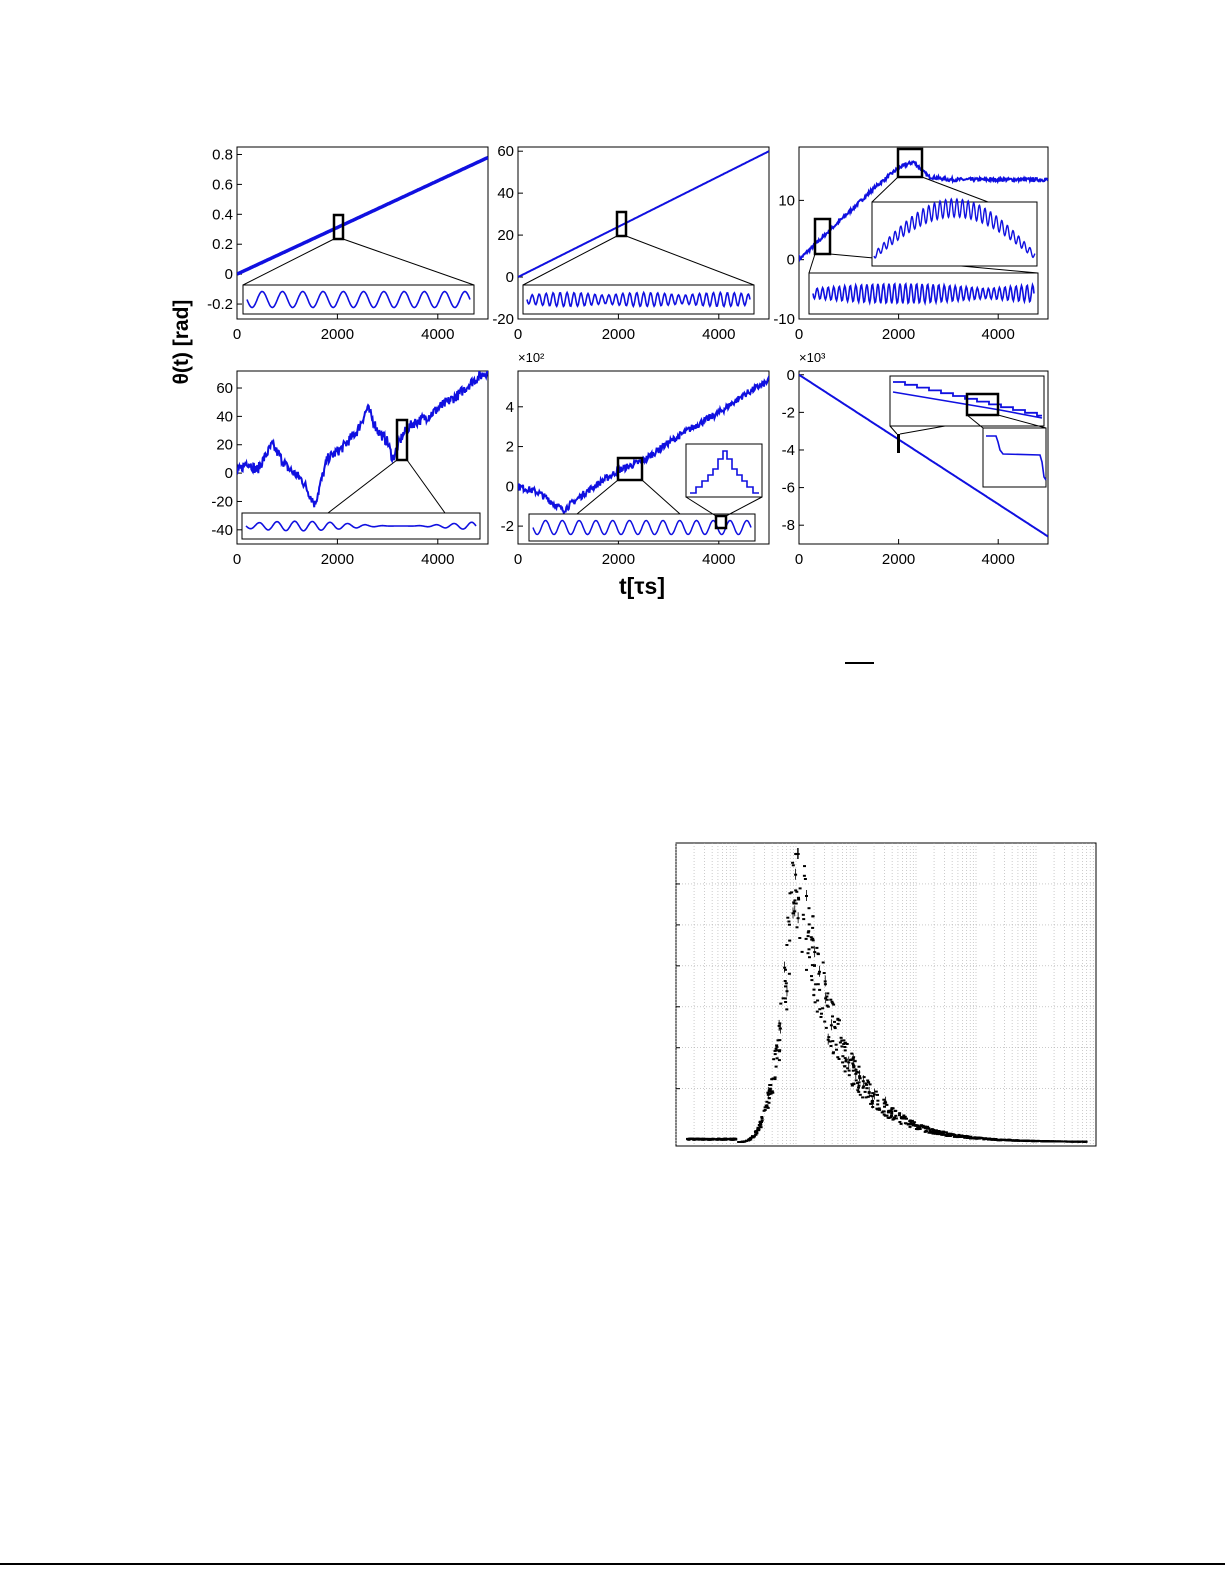 The height and width of the screenshot is (1585, 1225). I want to click on y-tick-label: 20, so click(505, 235).